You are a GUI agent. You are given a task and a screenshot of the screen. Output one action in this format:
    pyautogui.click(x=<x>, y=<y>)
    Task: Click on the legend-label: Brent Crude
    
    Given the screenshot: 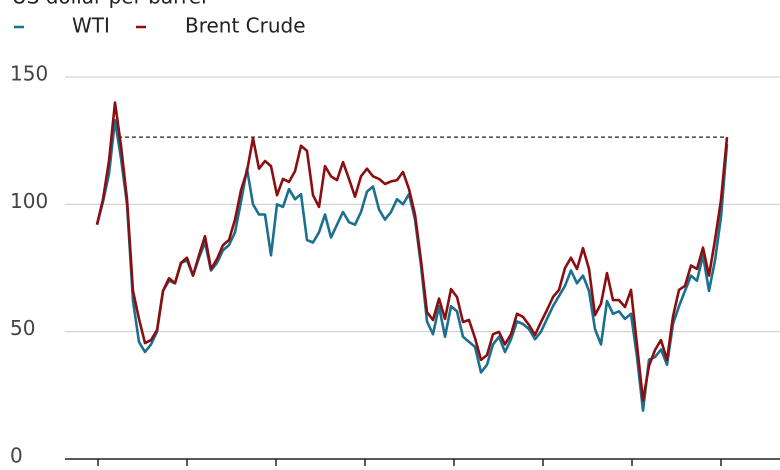 What is the action you would take?
    pyautogui.click(x=245, y=26)
    